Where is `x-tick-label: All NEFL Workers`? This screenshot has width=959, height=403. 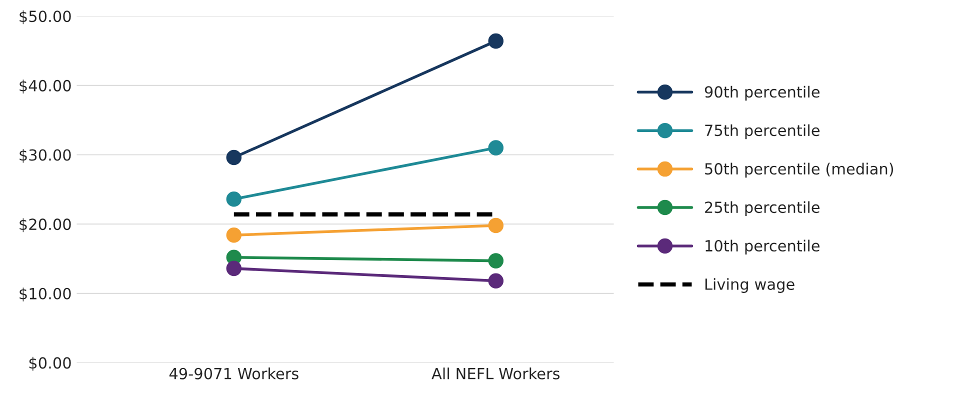 x-tick-label: All NEFL Workers is located at coordinates (496, 374).